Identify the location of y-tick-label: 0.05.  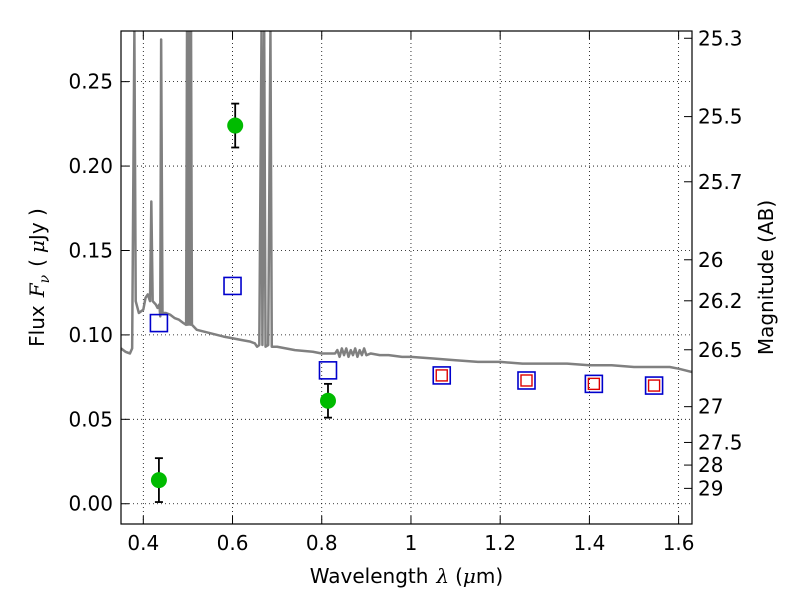
(90, 419).